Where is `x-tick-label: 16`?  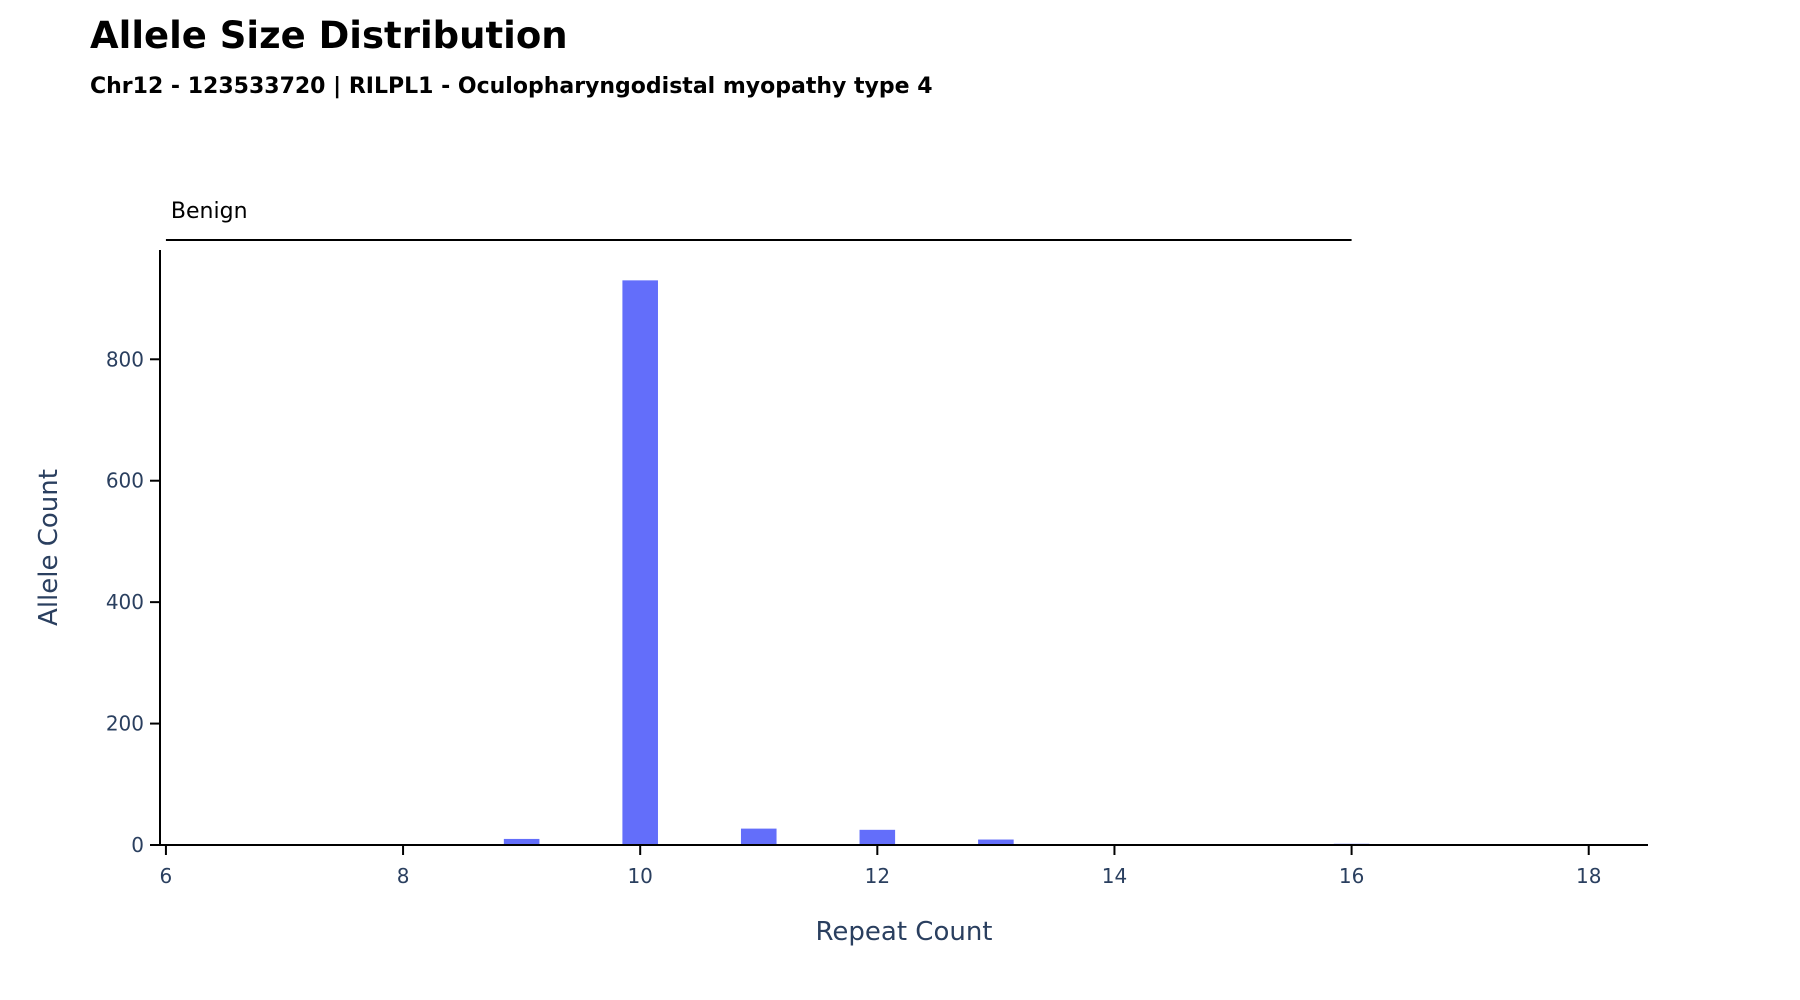
x-tick-label: 16 is located at coordinates (1351, 876).